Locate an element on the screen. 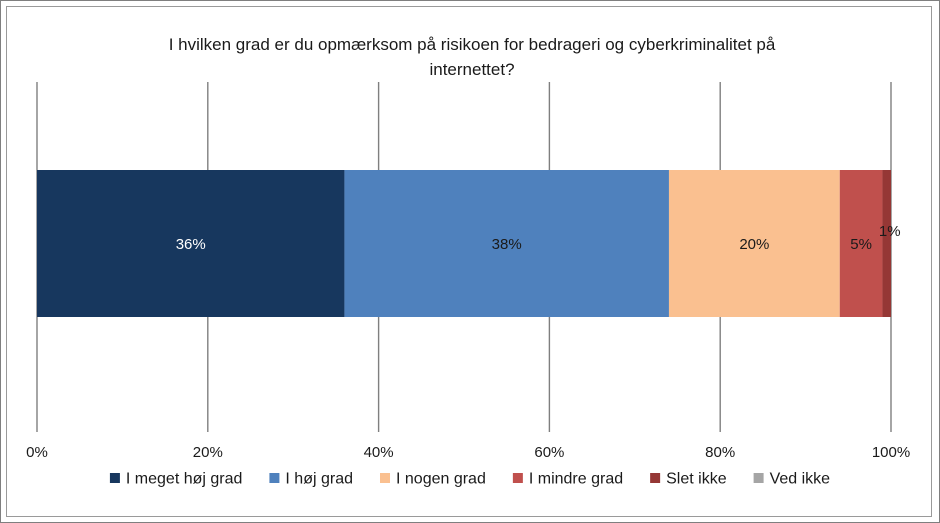 The height and width of the screenshot is (523, 940). chart-title-line-2: internettet? is located at coordinates (471, 69).